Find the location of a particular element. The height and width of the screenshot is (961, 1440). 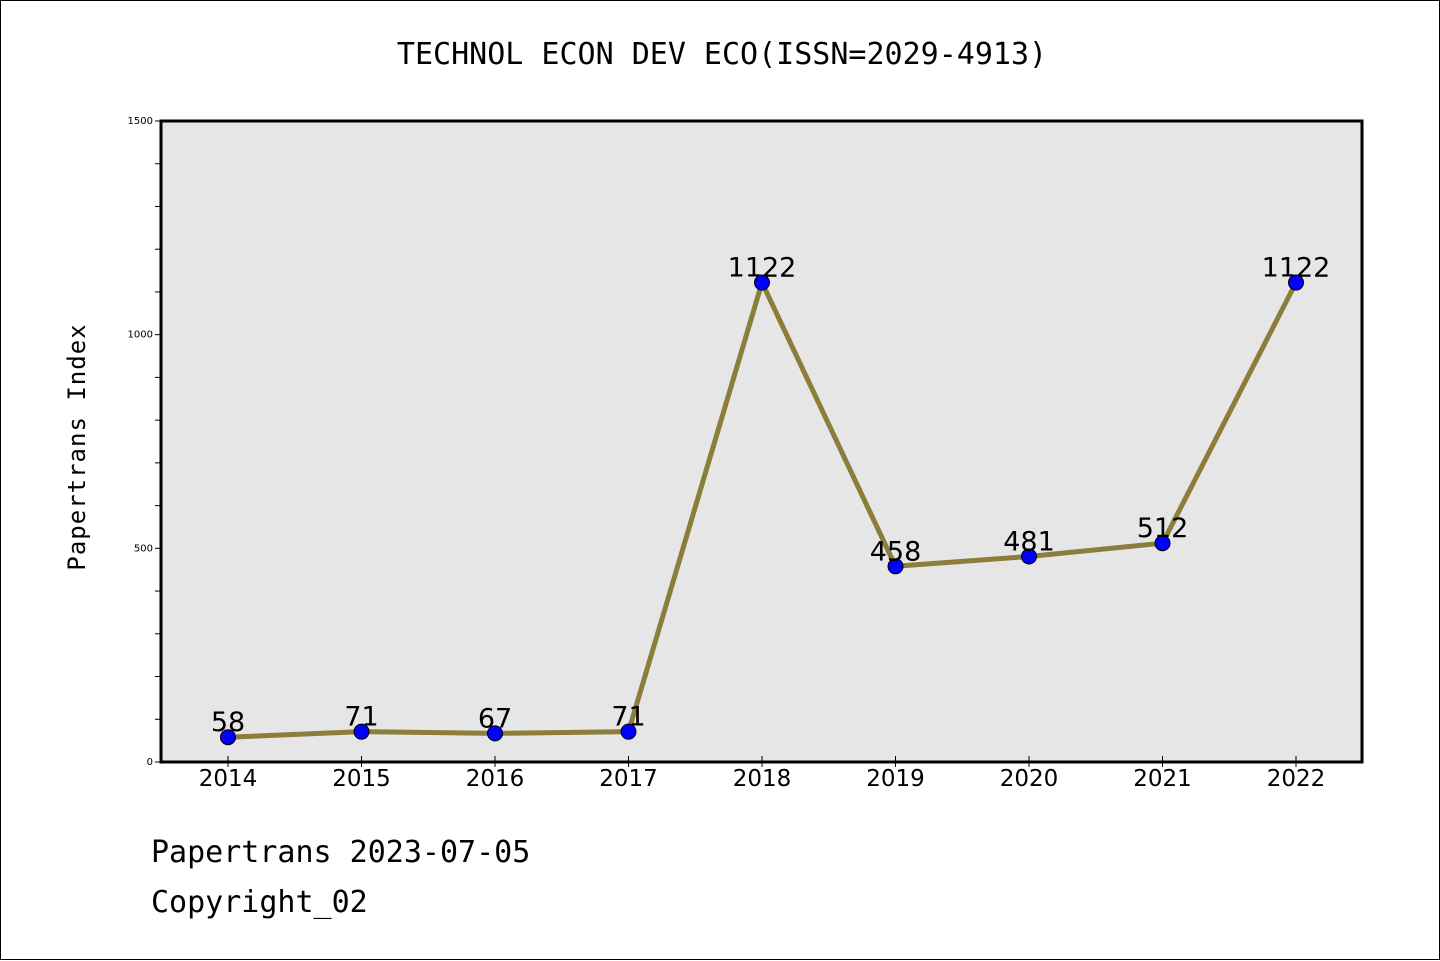

x-tick-label: 2014 is located at coordinates (228, 779).